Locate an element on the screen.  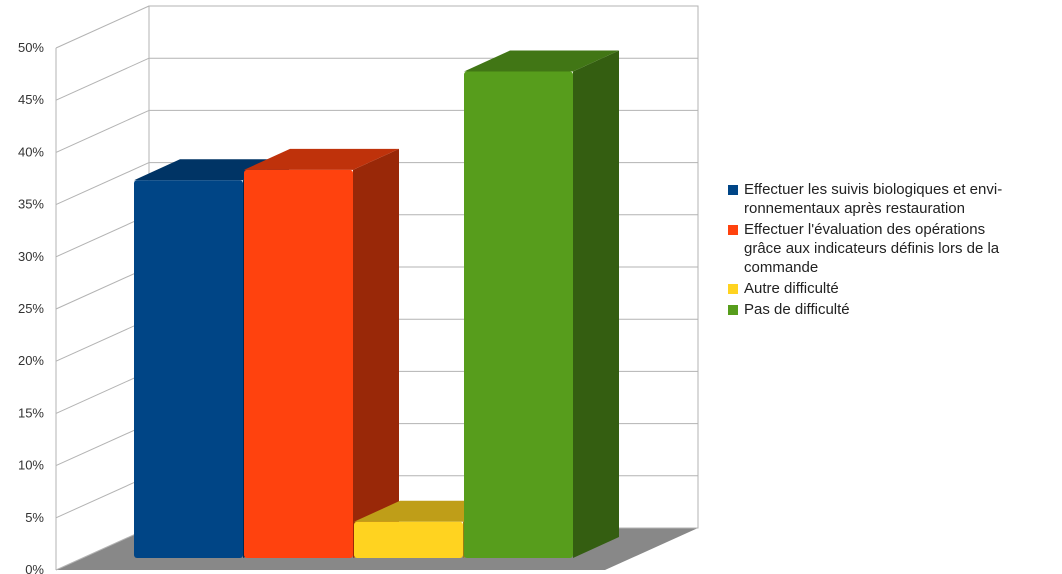
legend-label-line: grâce aux indicateurs définis lors de la is located at coordinates (872, 248).